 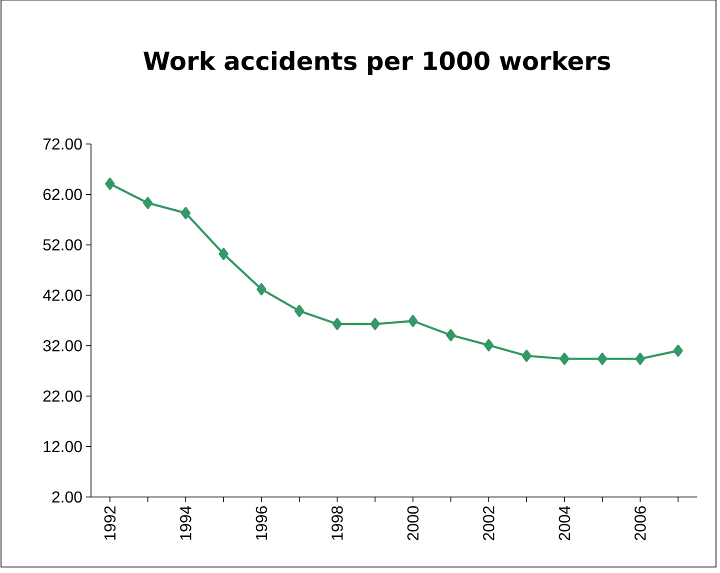 What do you see at coordinates (63, 446) in the screenshot?
I see `y-tick-label: 12.00` at bounding box center [63, 446].